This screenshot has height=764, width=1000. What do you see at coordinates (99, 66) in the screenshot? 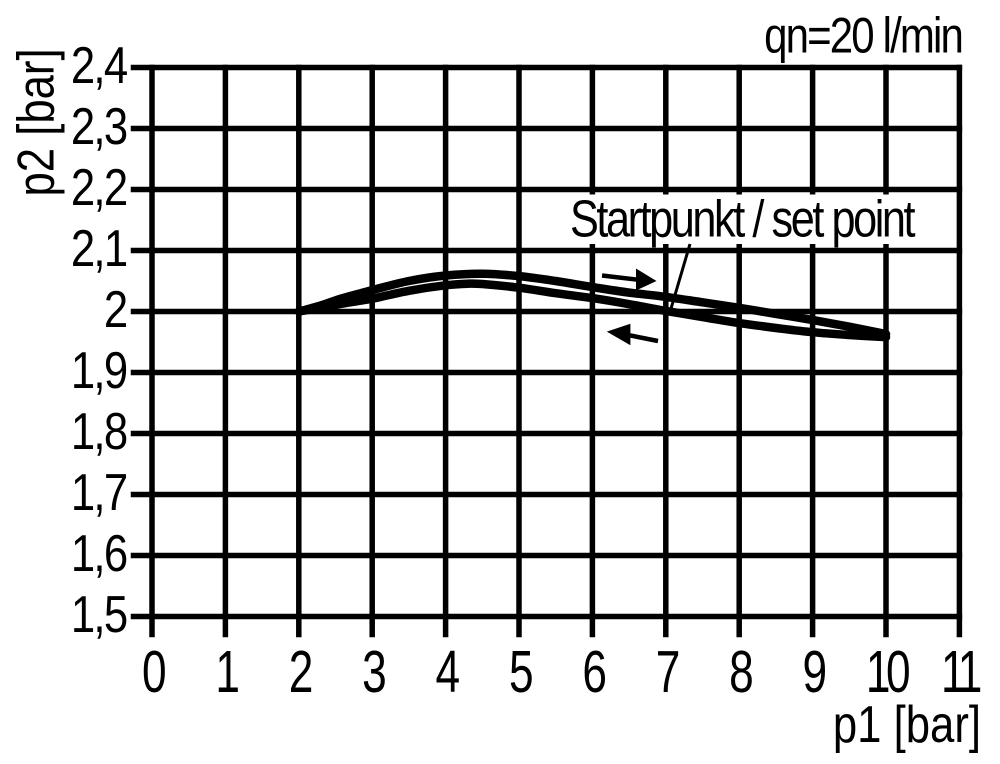
I see `svg-text: 2,4` at bounding box center [99, 66].